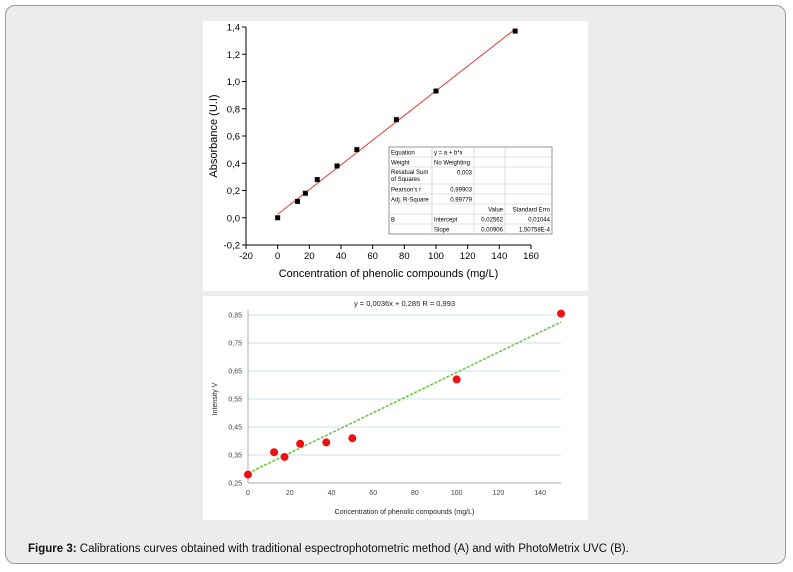  What do you see at coordinates (406, 191) in the screenshot?
I see `stats-cell: Pearson's r` at bounding box center [406, 191].